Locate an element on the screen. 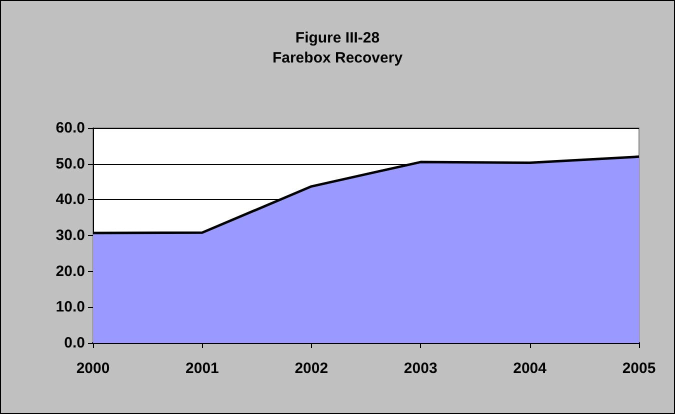 Image resolution: width=675 pixels, height=414 pixels. chart-title: Figure III-28 Farebox Recovery is located at coordinates (338, 48).